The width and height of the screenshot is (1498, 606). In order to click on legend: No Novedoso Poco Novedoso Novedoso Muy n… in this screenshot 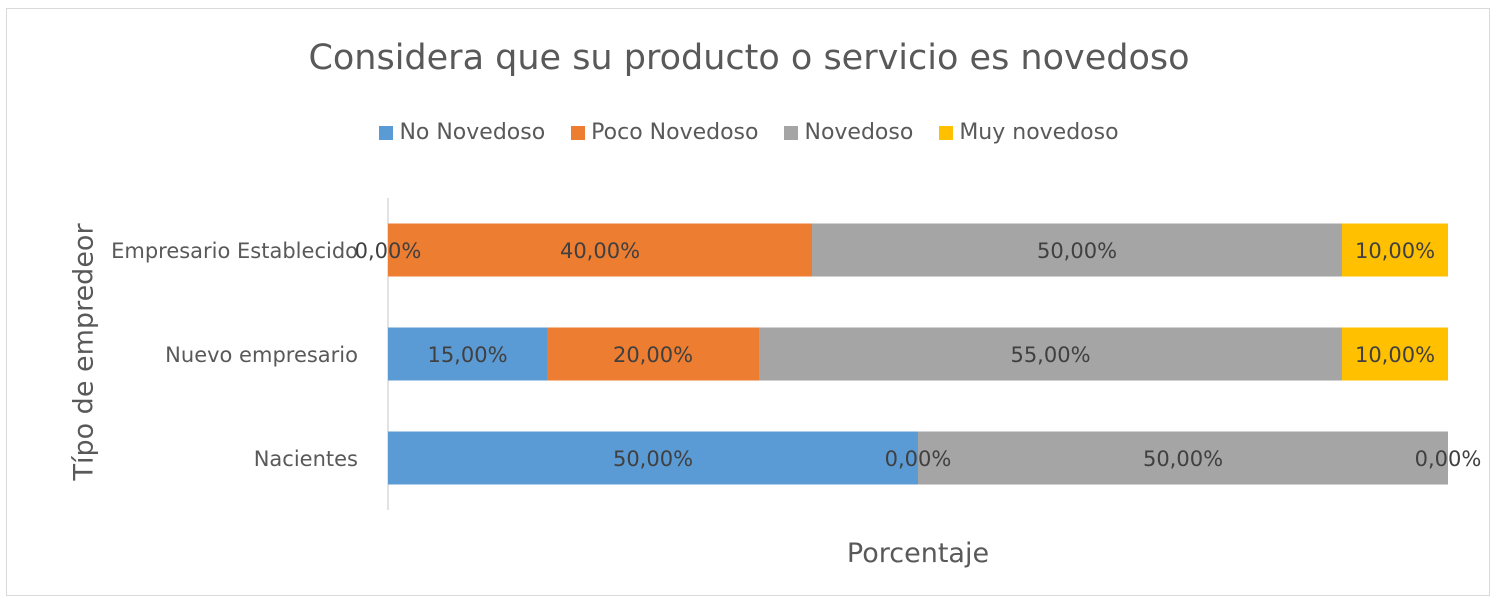, I will do `click(749, 132)`.